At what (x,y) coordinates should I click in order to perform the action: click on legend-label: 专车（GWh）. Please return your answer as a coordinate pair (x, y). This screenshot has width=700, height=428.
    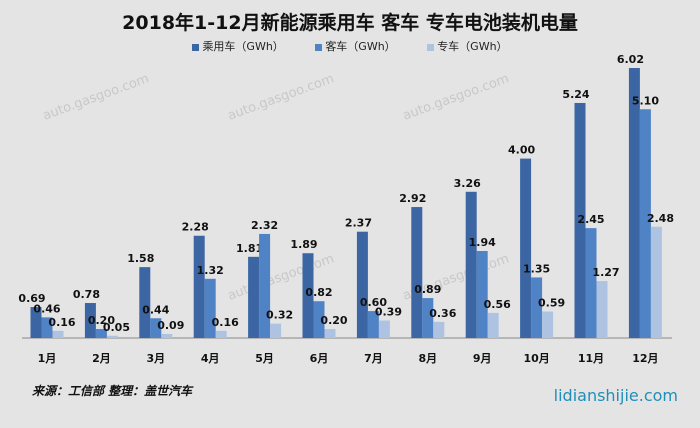
    Looking at the image, I should click on (472, 46).